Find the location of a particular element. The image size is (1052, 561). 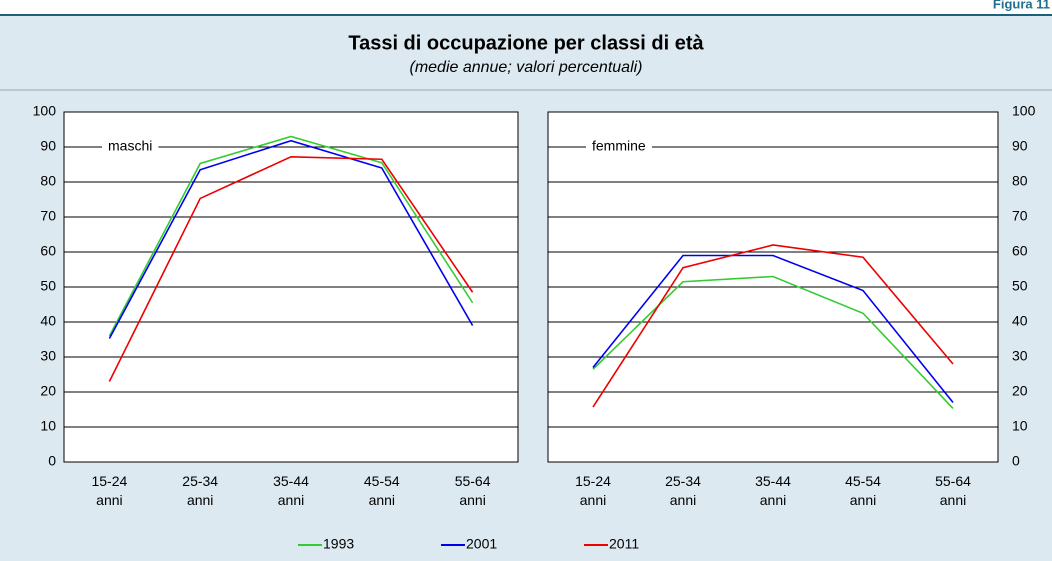

legend-label: 1993 is located at coordinates (338, 544).